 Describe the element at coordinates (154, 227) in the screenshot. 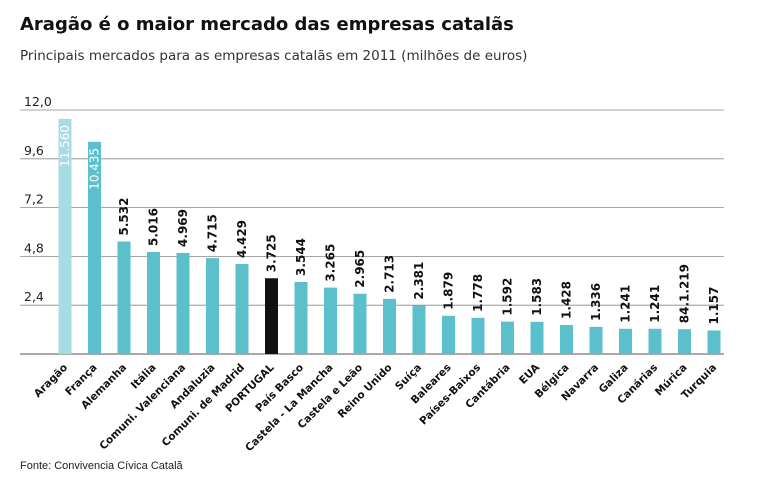

I see `value-label: 5.016` at that location.